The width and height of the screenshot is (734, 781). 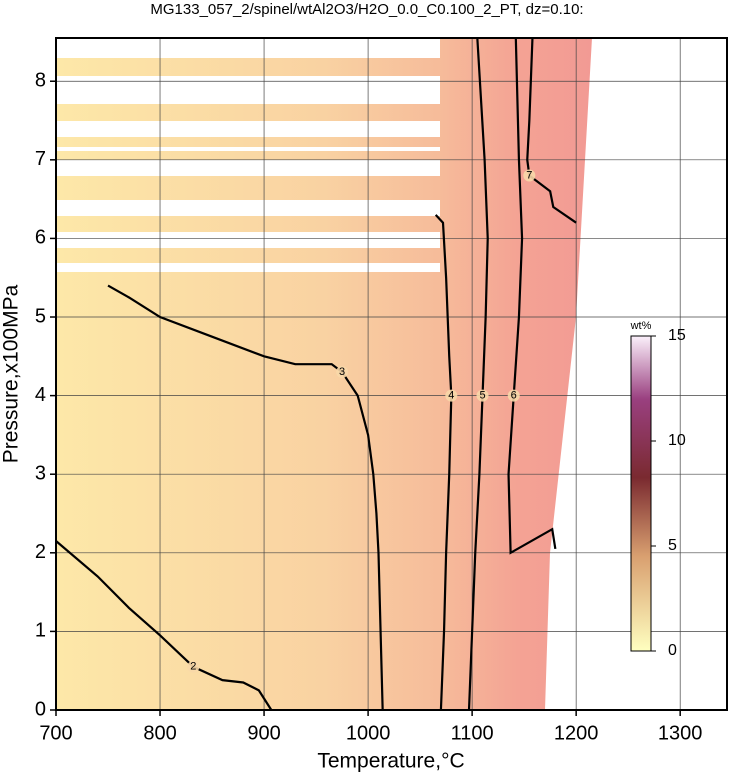 What do you see at coordinates (11, 373) in the screenshot?
I see `y-axis-label: Pressure,x100MPa` at bounding box center [11, 373].